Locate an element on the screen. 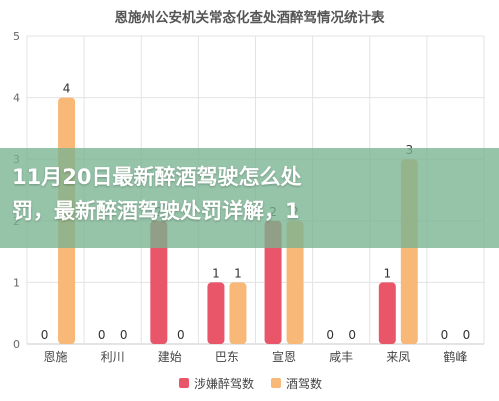 This screenshot has height=401, width=499. x-tick-label: 宣恩 is located at coordinates (284, 356).